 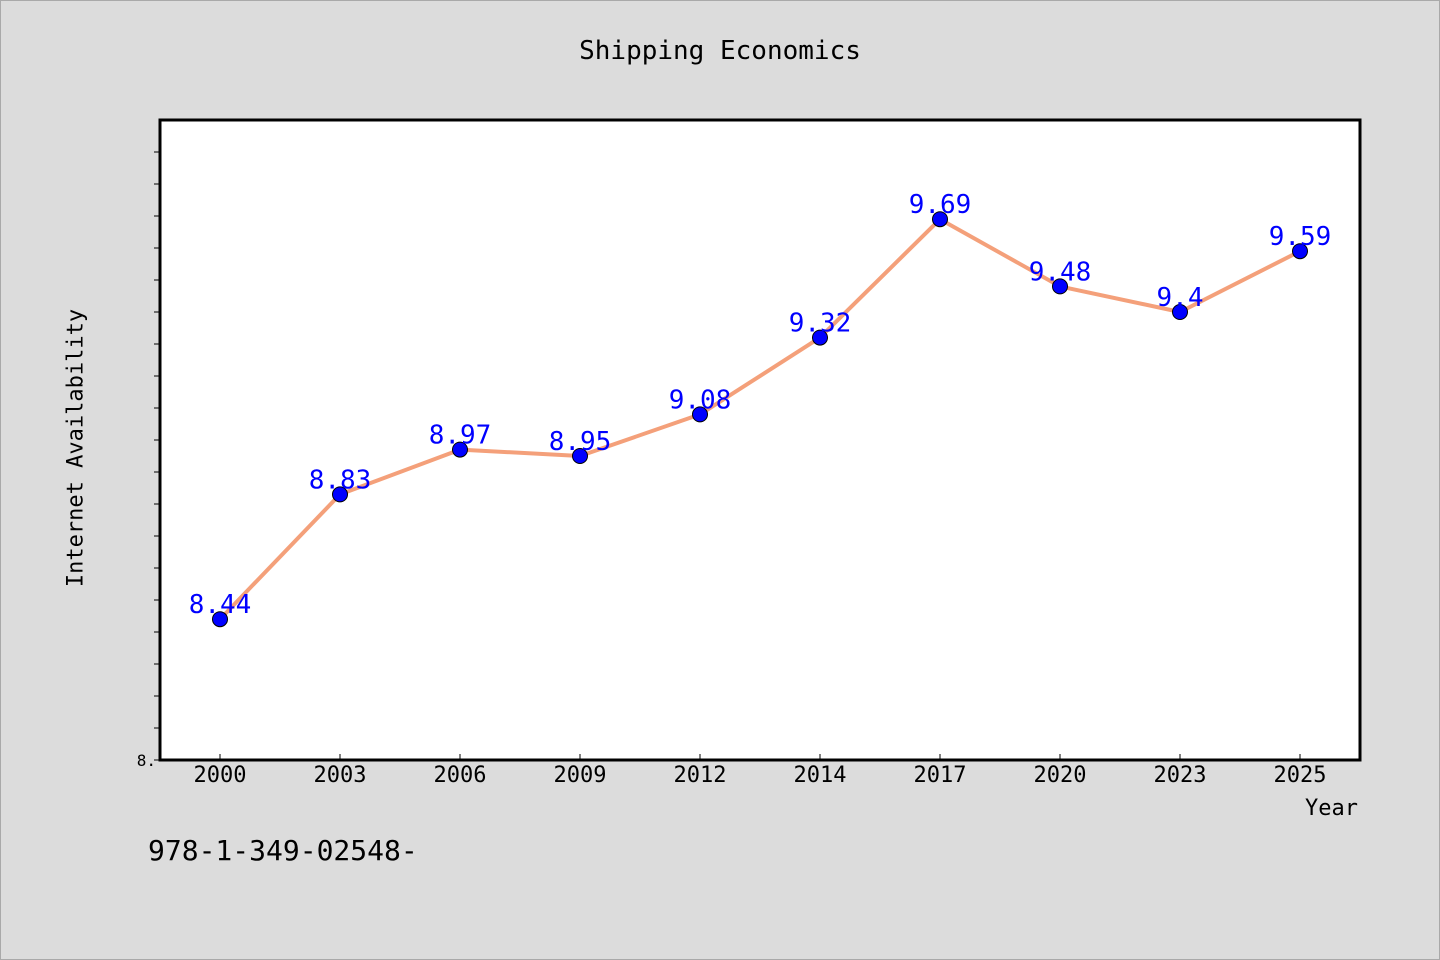 What do you see at coordinates (720, 51) in the screenshot?
I see `chart-title: Shipping Economics` at bounding box center [720, 51].